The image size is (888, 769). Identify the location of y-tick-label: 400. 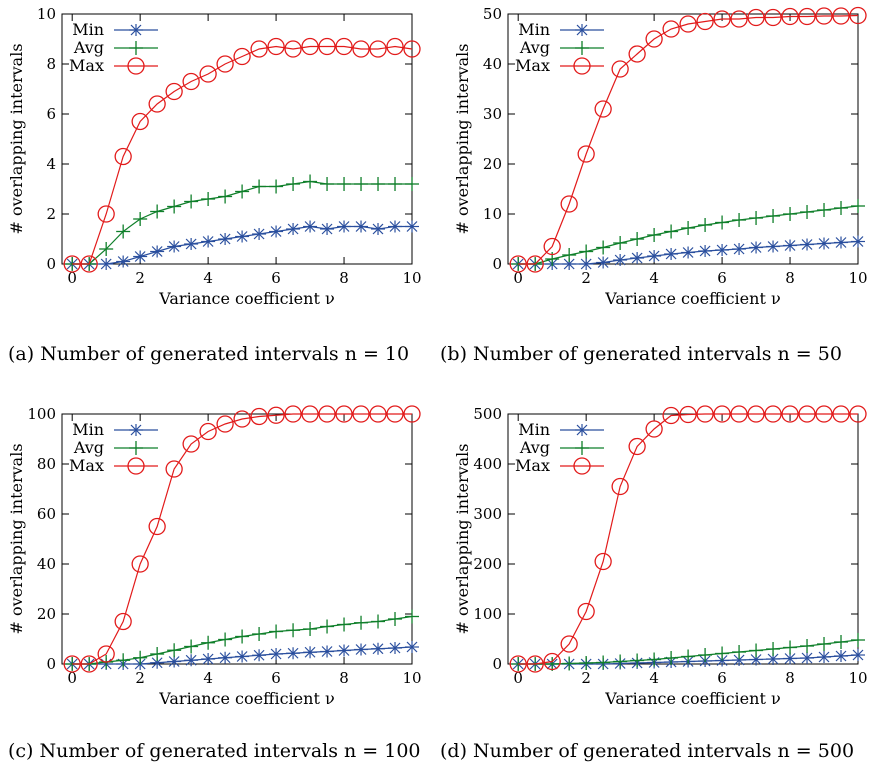
(487, 464).